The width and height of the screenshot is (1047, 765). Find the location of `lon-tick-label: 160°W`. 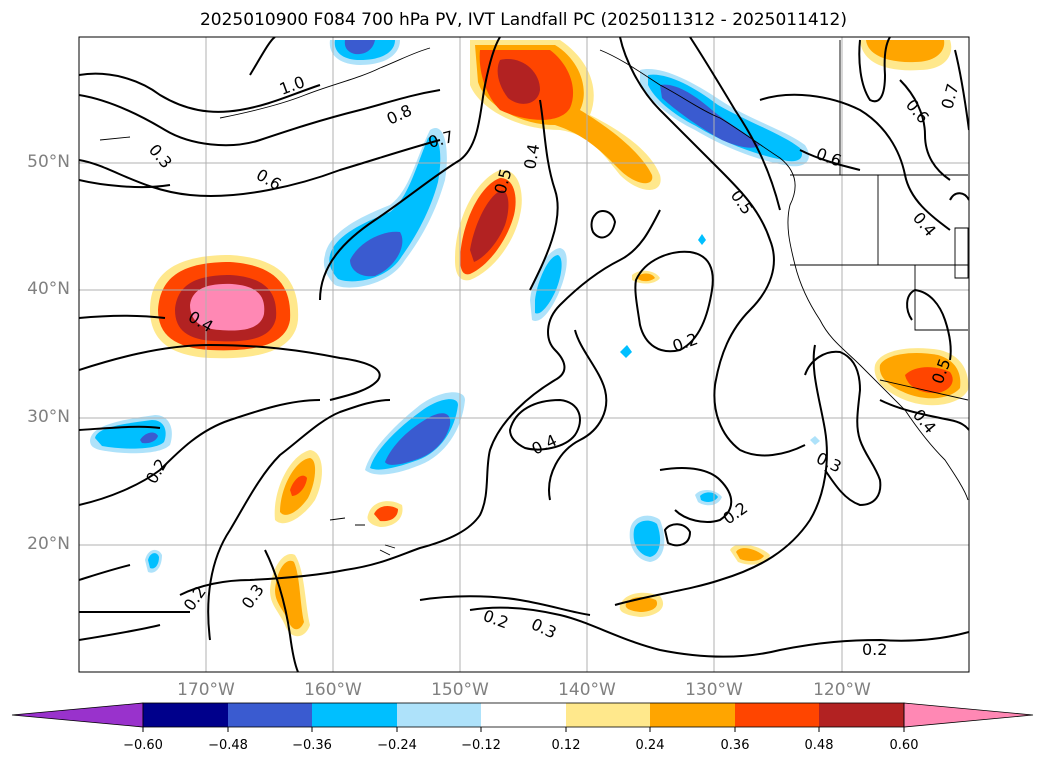

lon-tick-label: 160°W is located at coordinates (333, 690).